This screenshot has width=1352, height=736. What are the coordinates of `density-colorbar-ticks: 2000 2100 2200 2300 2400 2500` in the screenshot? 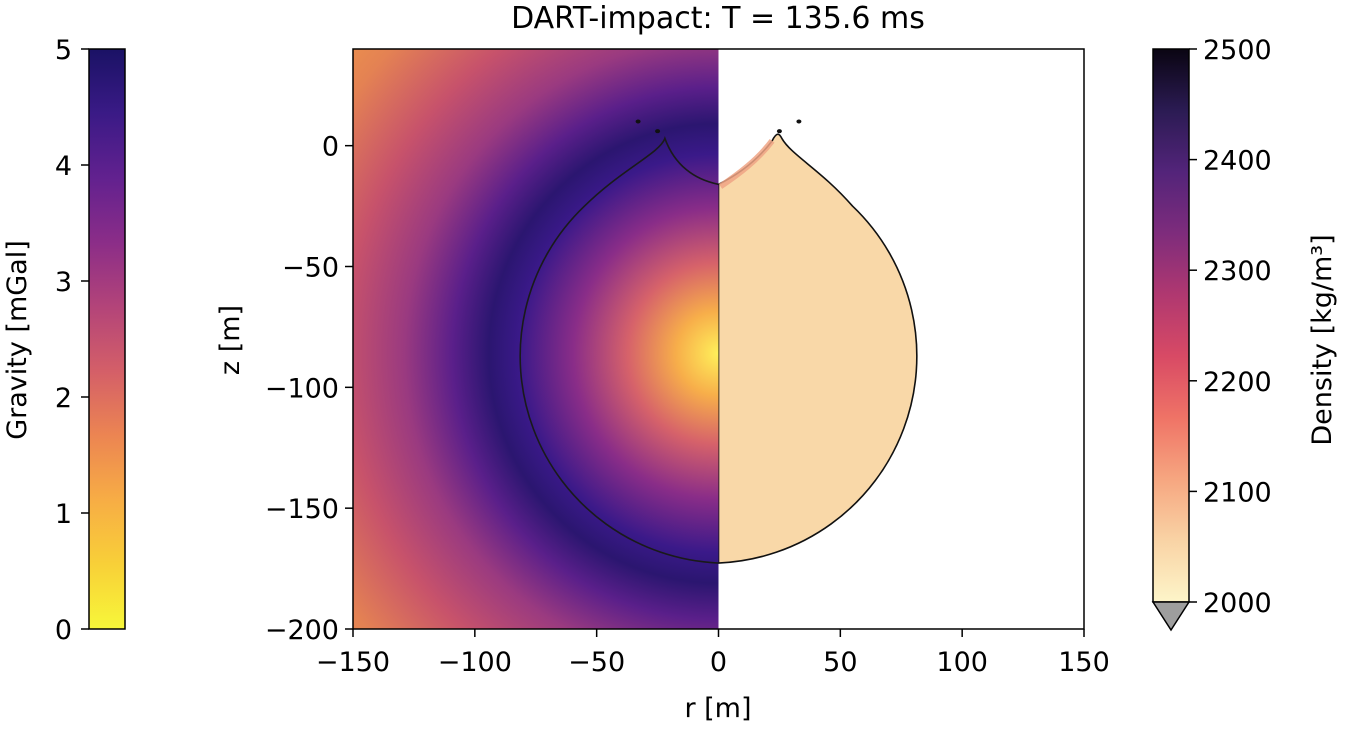 It's located at (1230, 327).